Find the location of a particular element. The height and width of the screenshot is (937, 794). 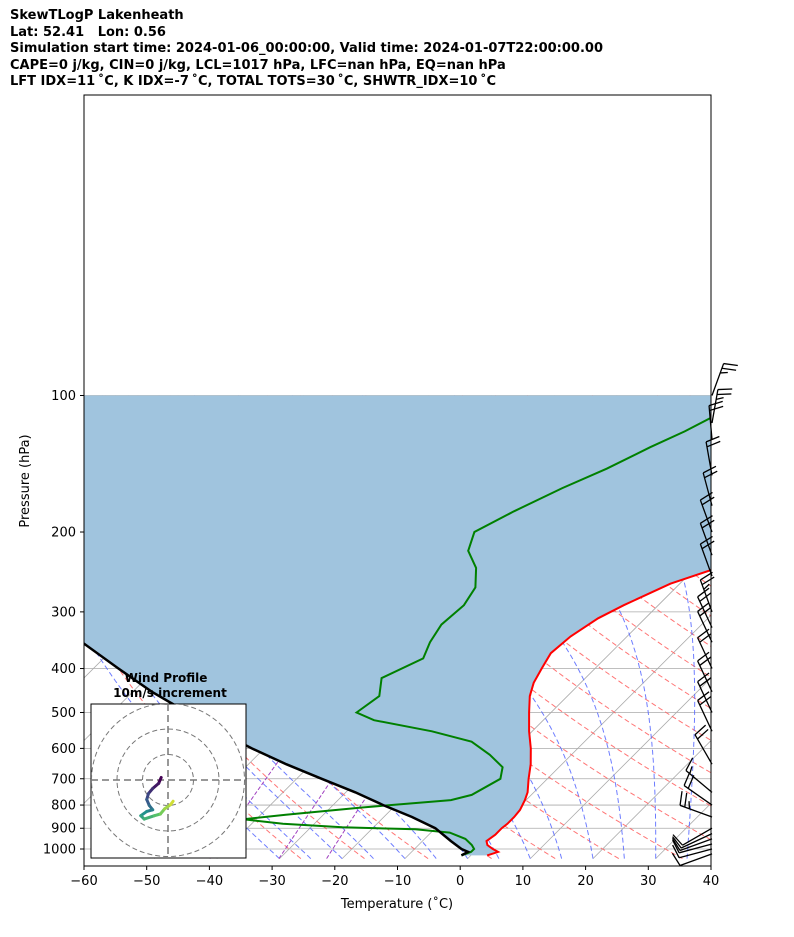

inset-subtitle: 10m/s increment is located at coordinates (170, 693).